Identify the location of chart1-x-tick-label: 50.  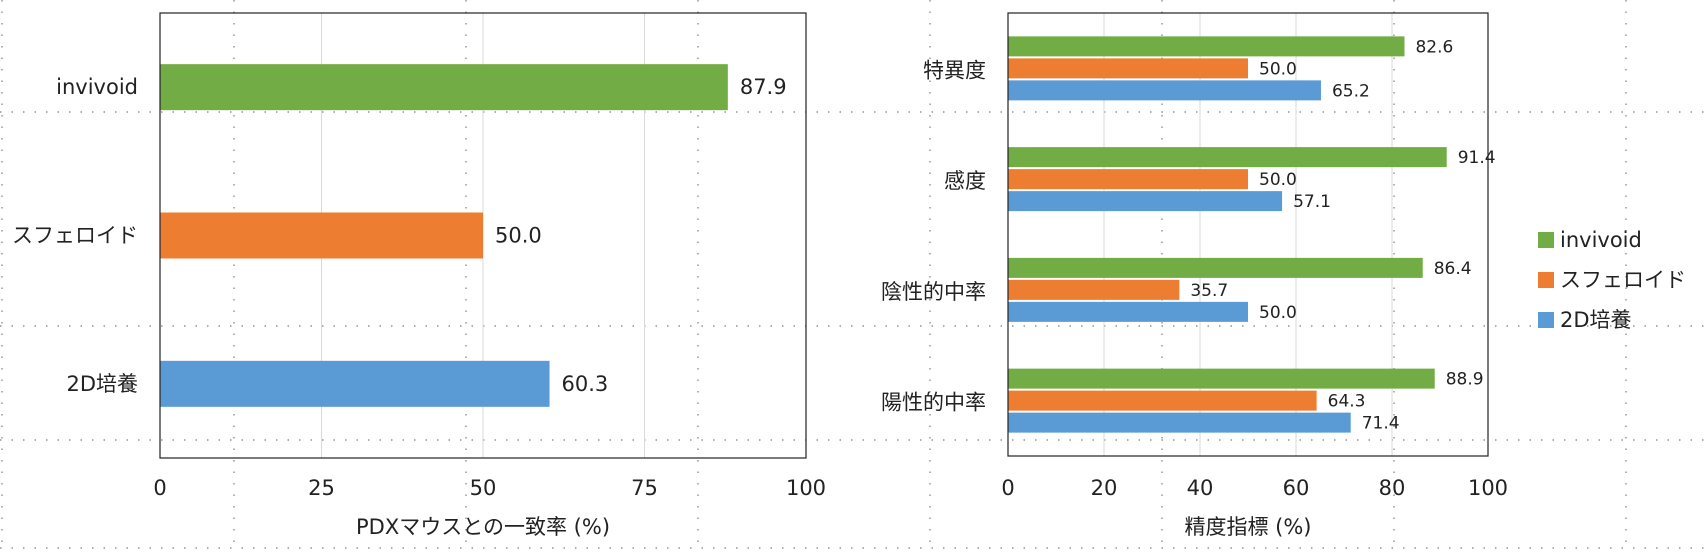
(483, 488).